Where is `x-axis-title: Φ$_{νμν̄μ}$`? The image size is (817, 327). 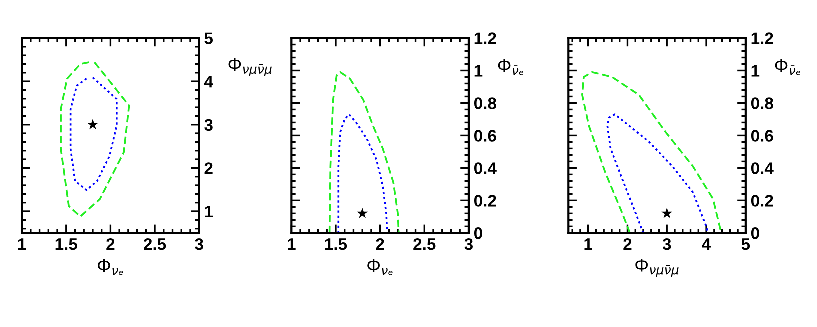 x-axis-title: Φ$_{νμν̄μ}$ is located at coordinates (657, 268).